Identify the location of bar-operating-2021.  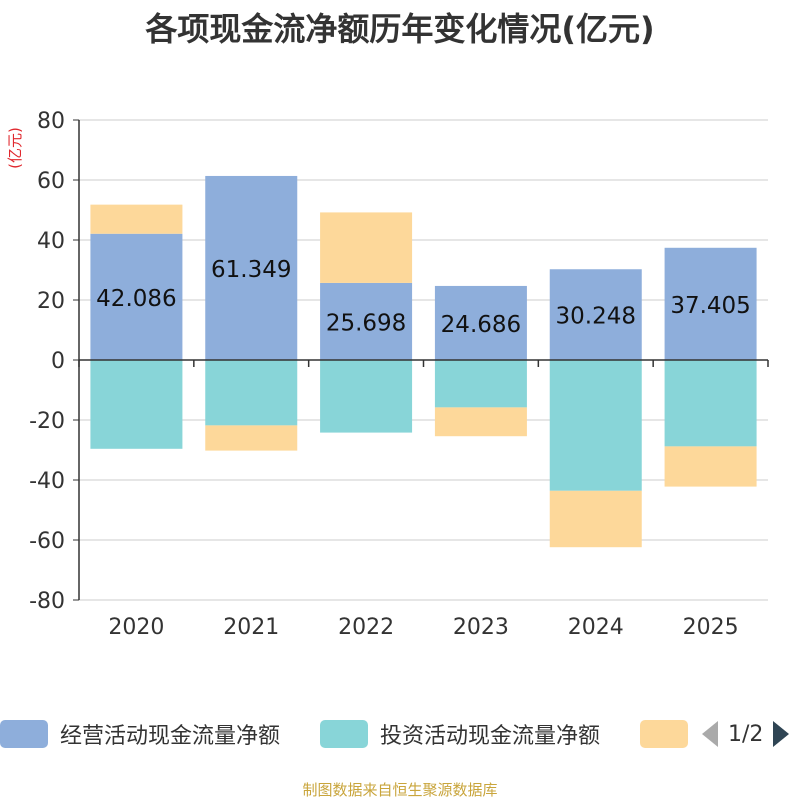
(251, 267).